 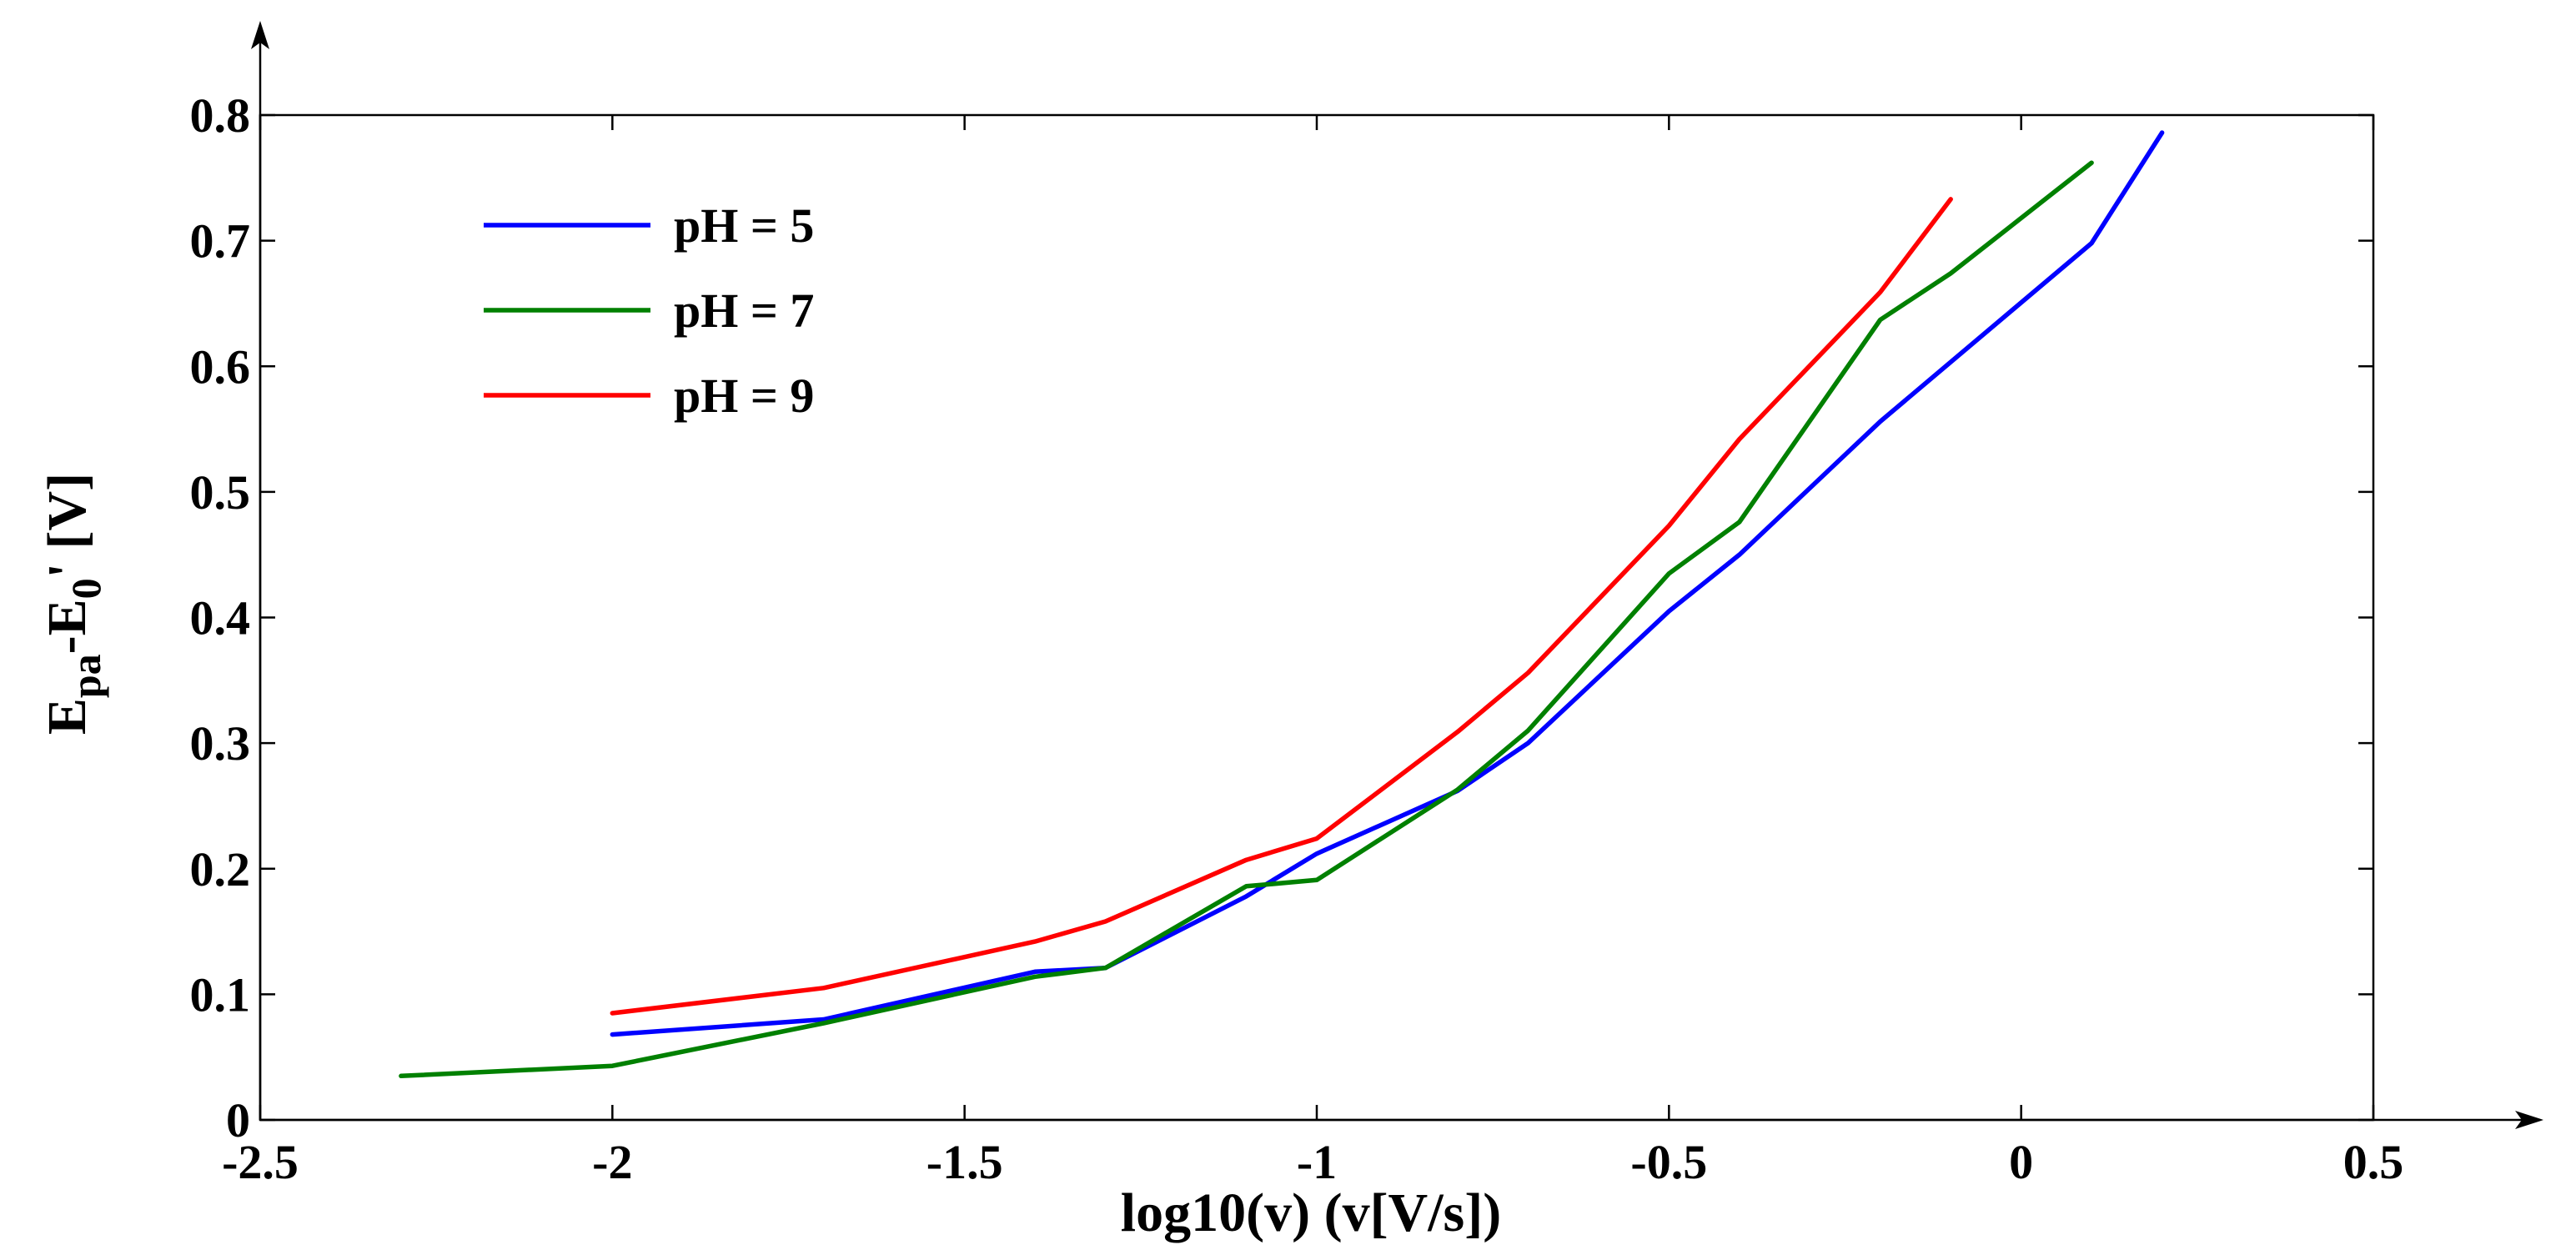 I want to click on x-tick-label: -0.5, so click(x=1668, y=1162).